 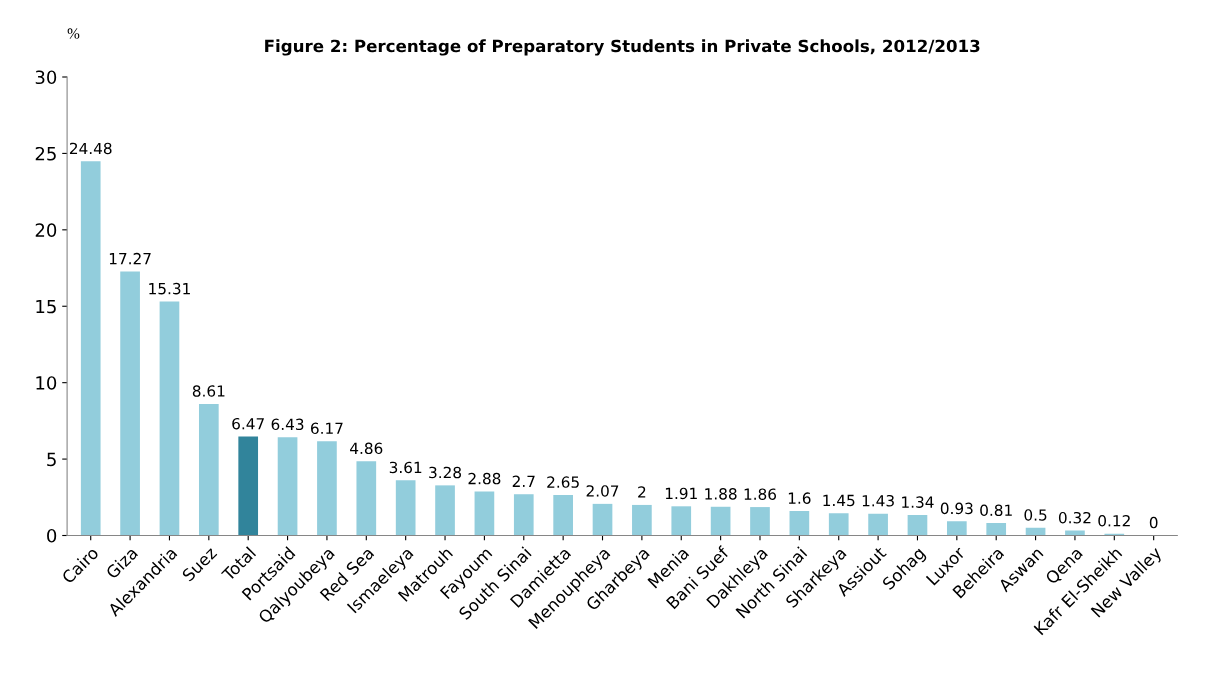 What do you see at coordinates (45, 153) in the screenshot?
I see `y-tick-label: 25` at bounding box center [45, 153].